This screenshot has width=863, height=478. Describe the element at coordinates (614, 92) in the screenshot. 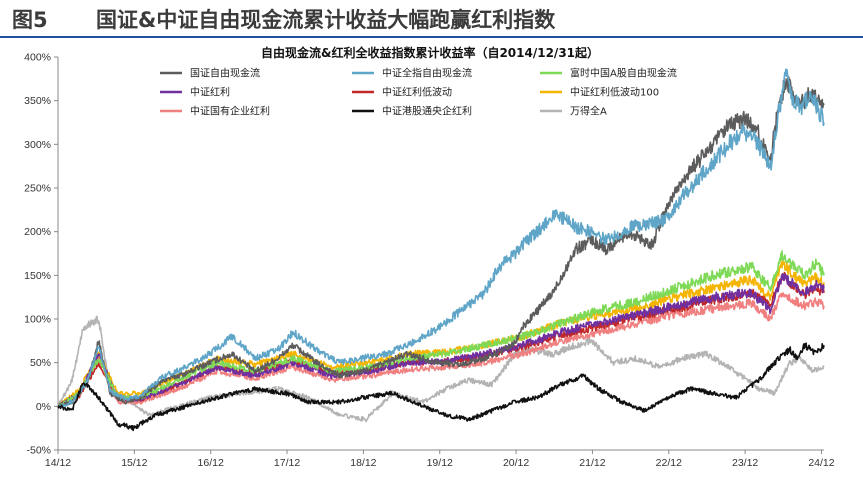

I see `legend-label: 中证红利低波动100` at that location.